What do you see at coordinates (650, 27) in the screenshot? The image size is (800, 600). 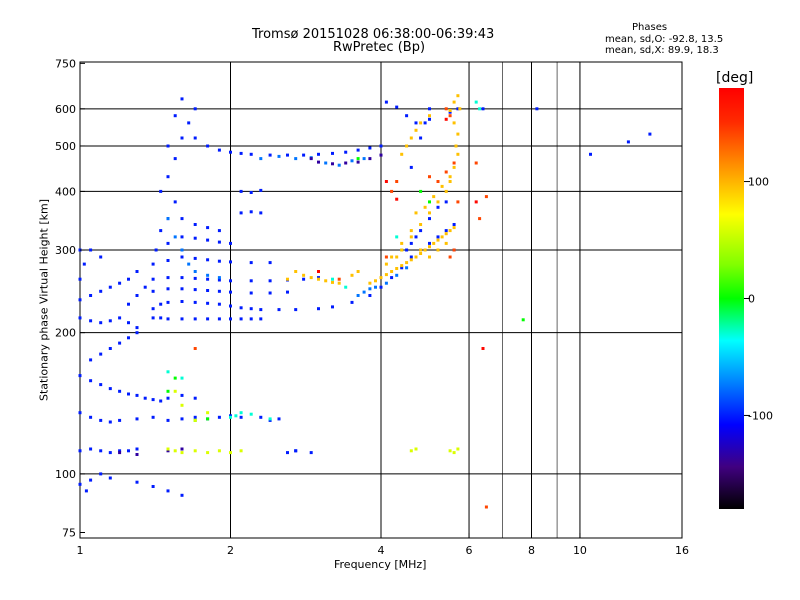 I see `phase-title: Phases` at bounding box center [650, 27].